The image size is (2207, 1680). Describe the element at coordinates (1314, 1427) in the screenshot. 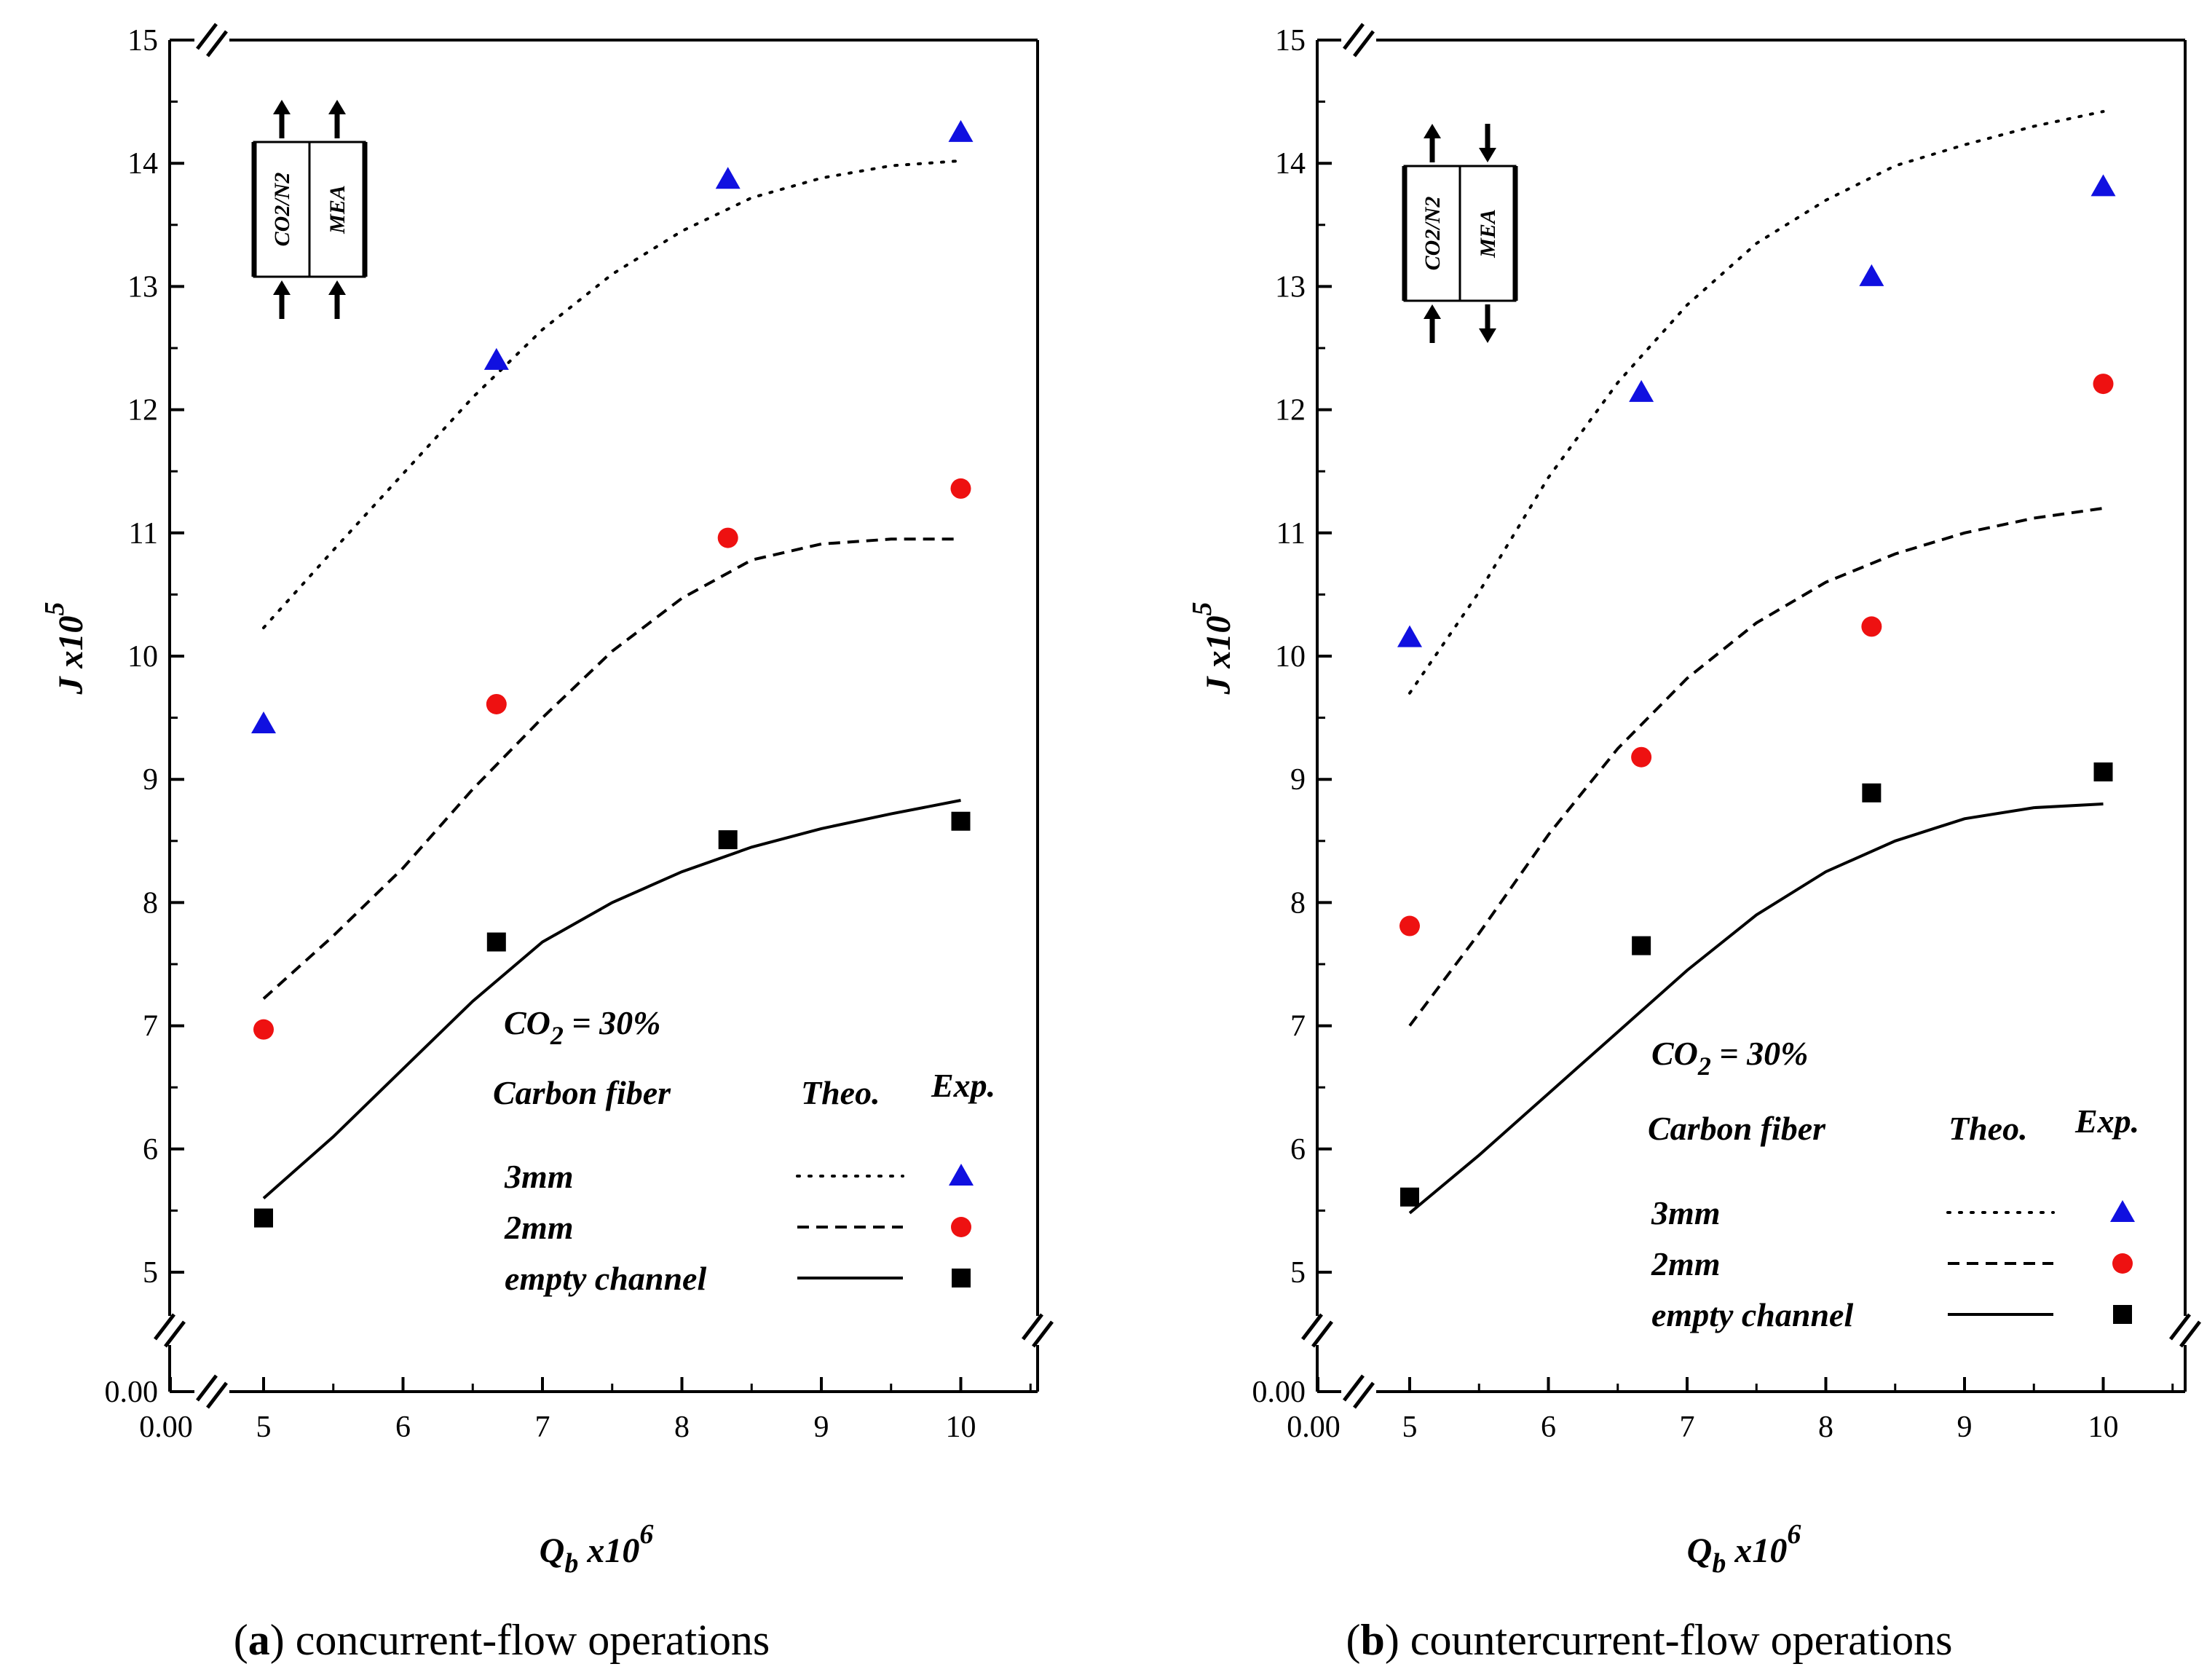

I see `x-origin-label: 0.00` at that location.